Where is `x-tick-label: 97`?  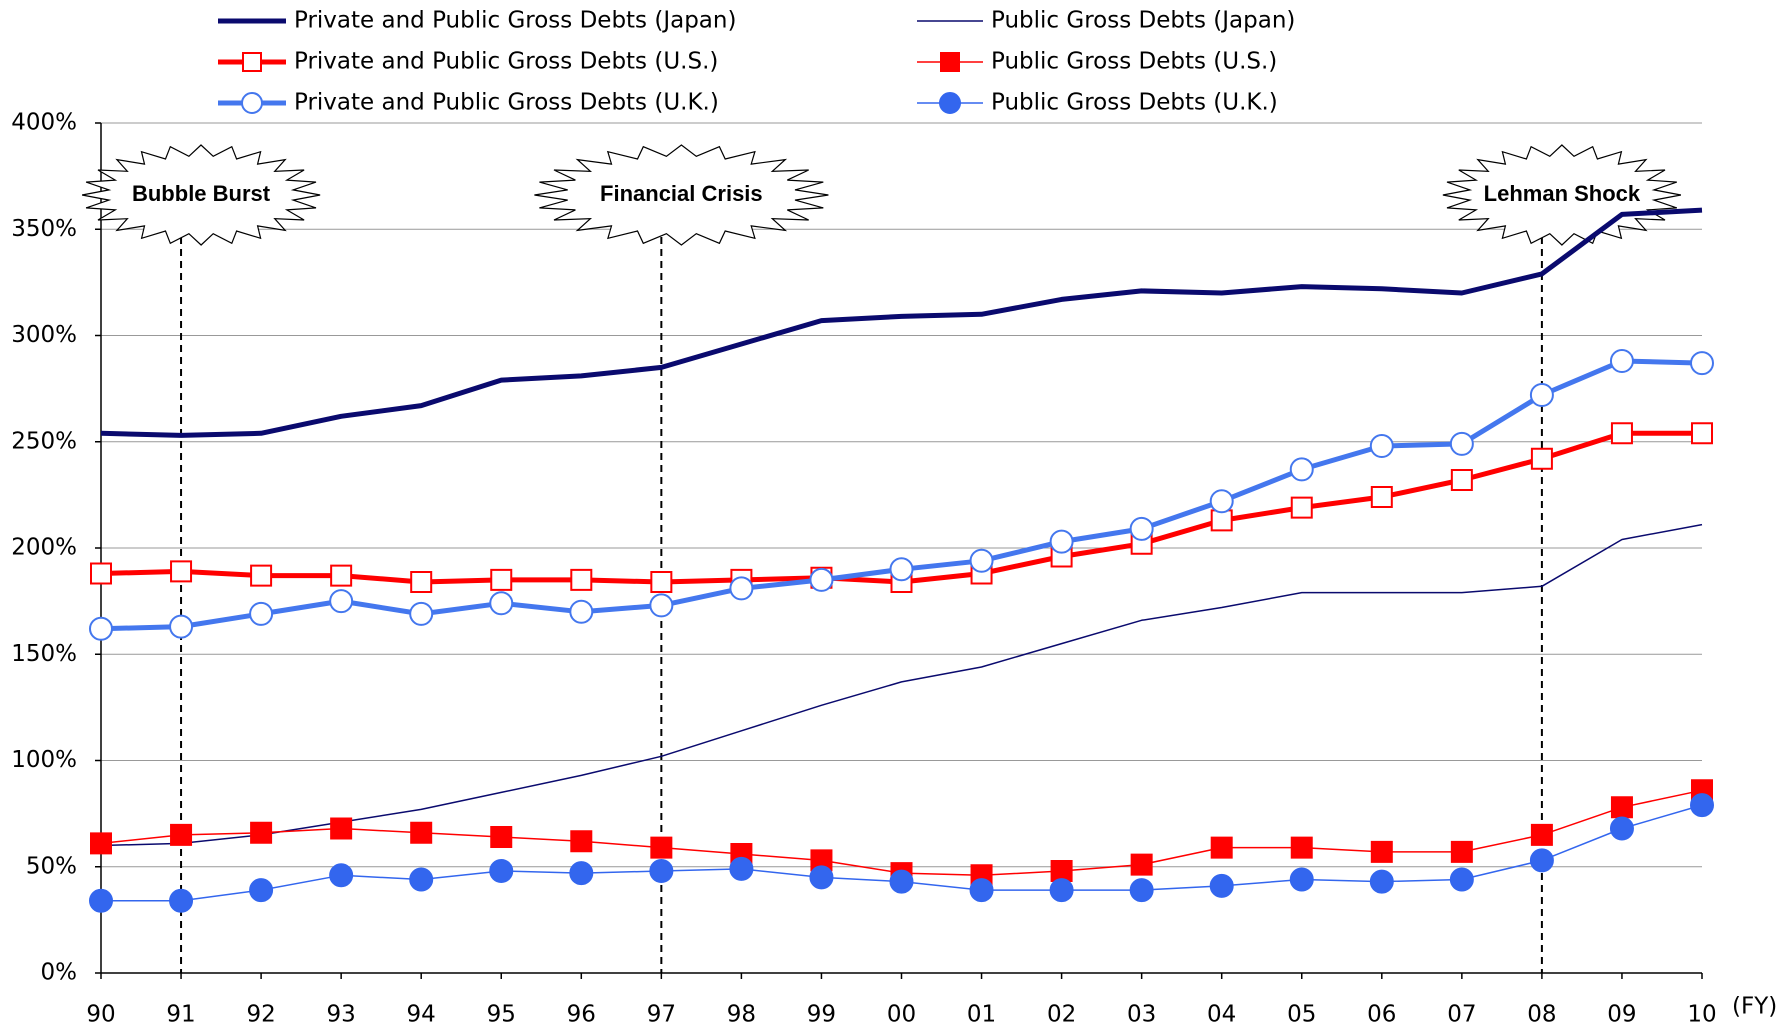
x-tick-label: 97 is located at coordinates (661, 1012).